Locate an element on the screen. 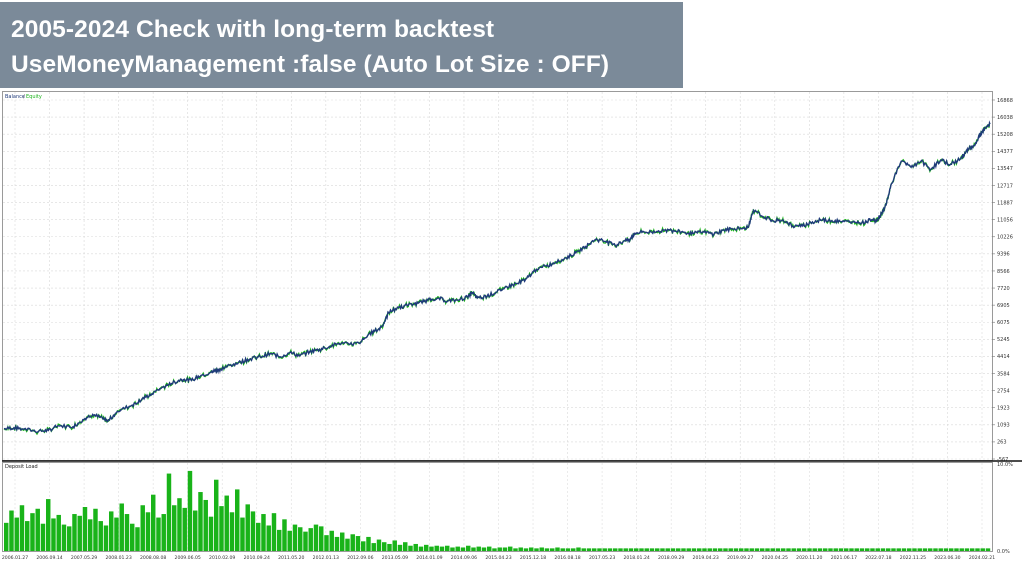  x-tick-label: 2012.09.06 is located at coordinates (360, 558).